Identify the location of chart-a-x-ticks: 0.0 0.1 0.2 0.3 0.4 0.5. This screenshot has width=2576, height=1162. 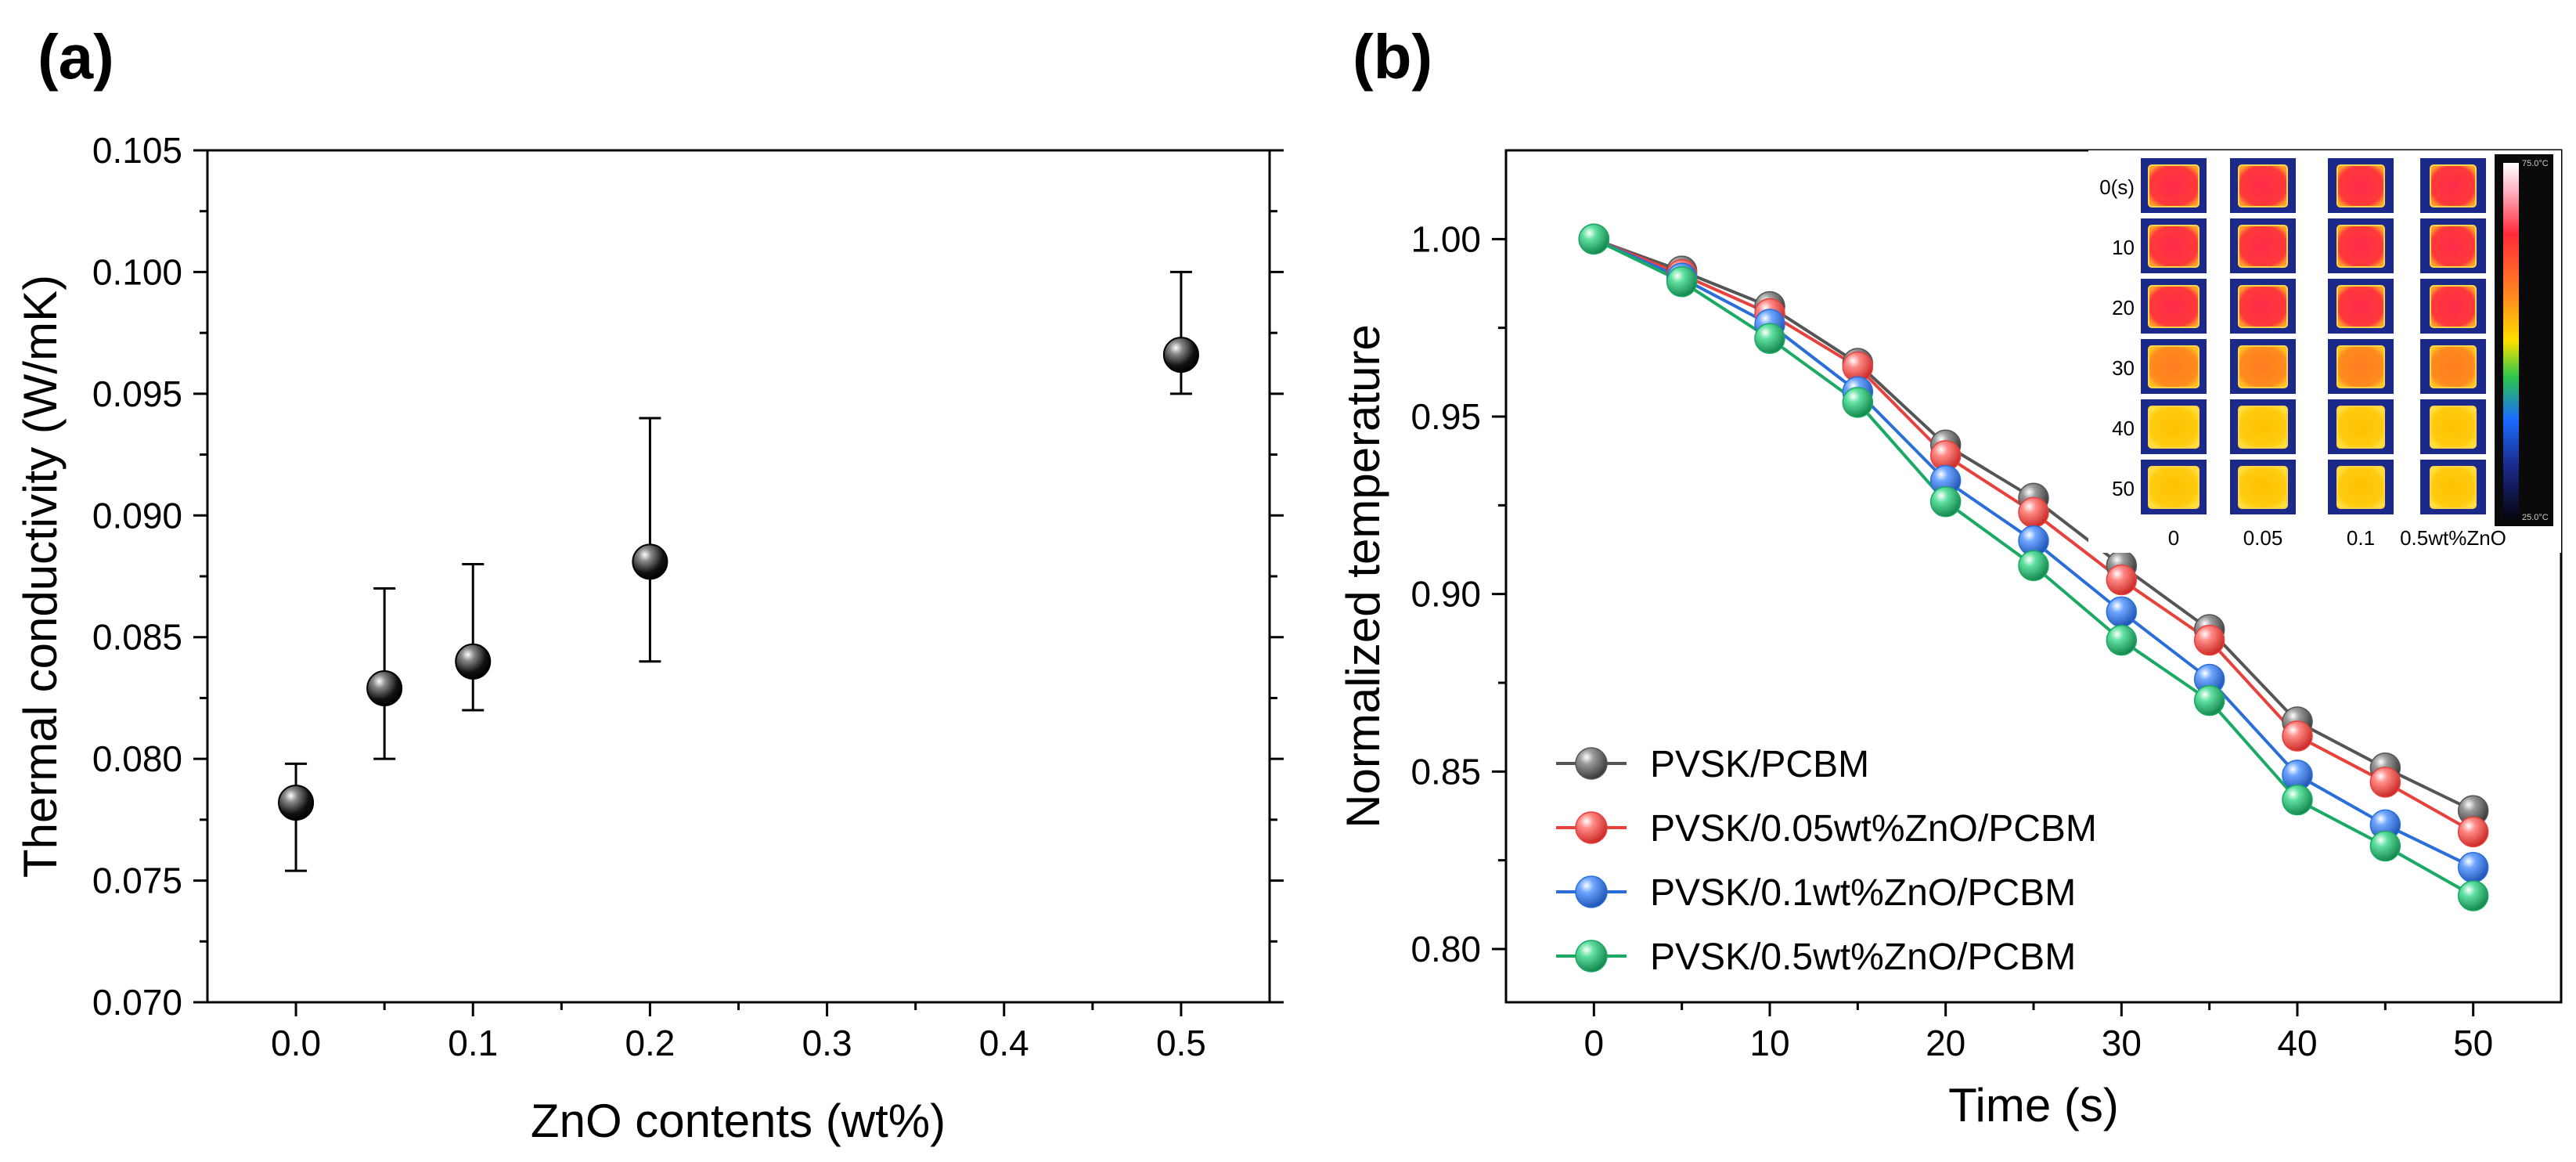
(738, 1032).